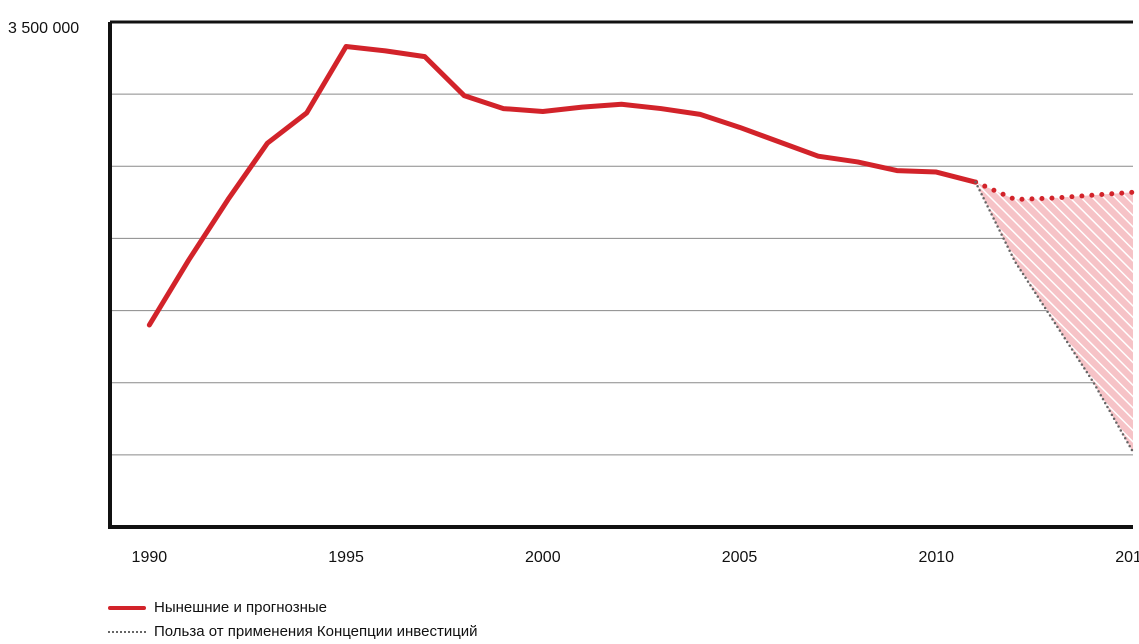  Describe the element at coordinates (43, 28) in the screenshot. I see `y-top-tick-label: 3 500 000` at that location.